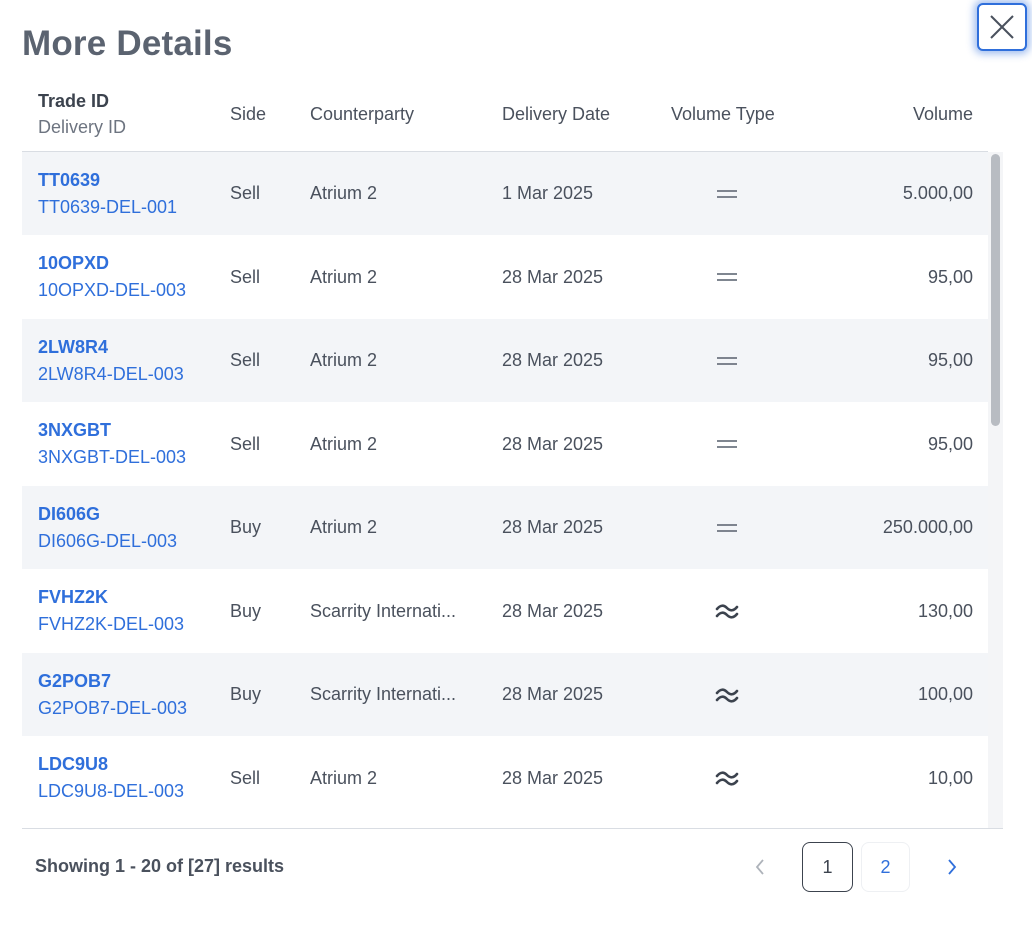 The width and height of the screenshot is (1032, 927). Describe the element at coordinates (111, 791) in the screenshot. I see `delivery-id-link: LDC9U8-DEL-003` at that location.